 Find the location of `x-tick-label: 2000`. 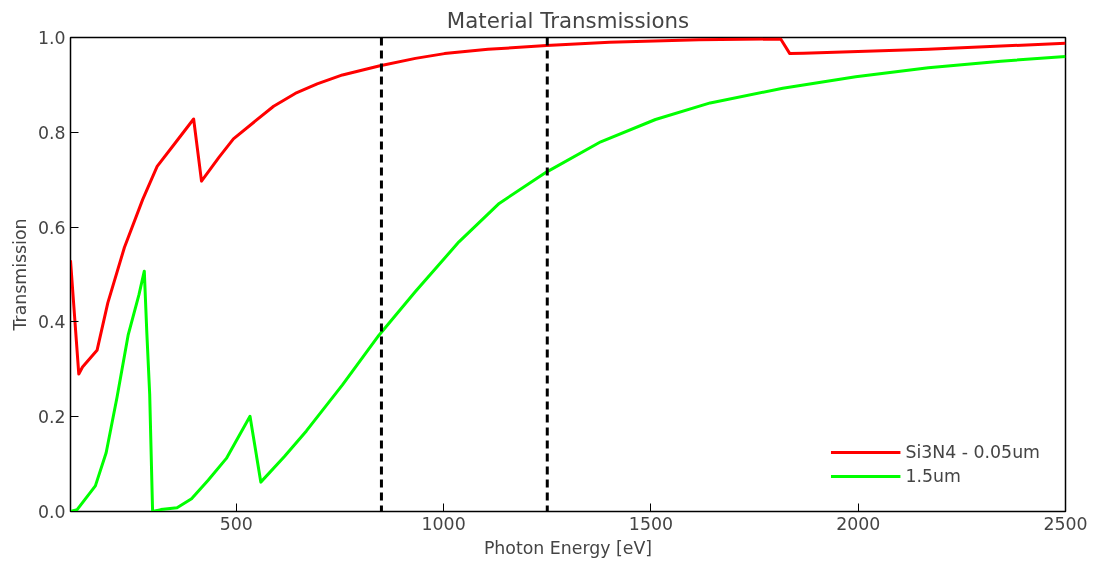

x-tick-label: 2000 is located at coordinates (858, 523).